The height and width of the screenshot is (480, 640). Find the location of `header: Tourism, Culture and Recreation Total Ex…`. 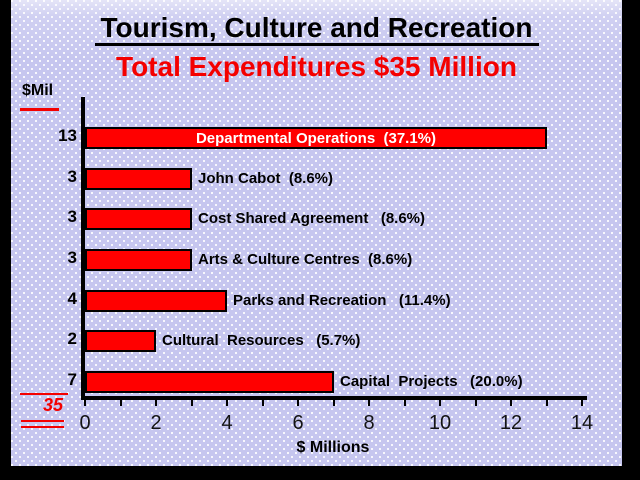

header: Tourism, Culture and Recreation Total Ex… is located at coordinates (316, 47).